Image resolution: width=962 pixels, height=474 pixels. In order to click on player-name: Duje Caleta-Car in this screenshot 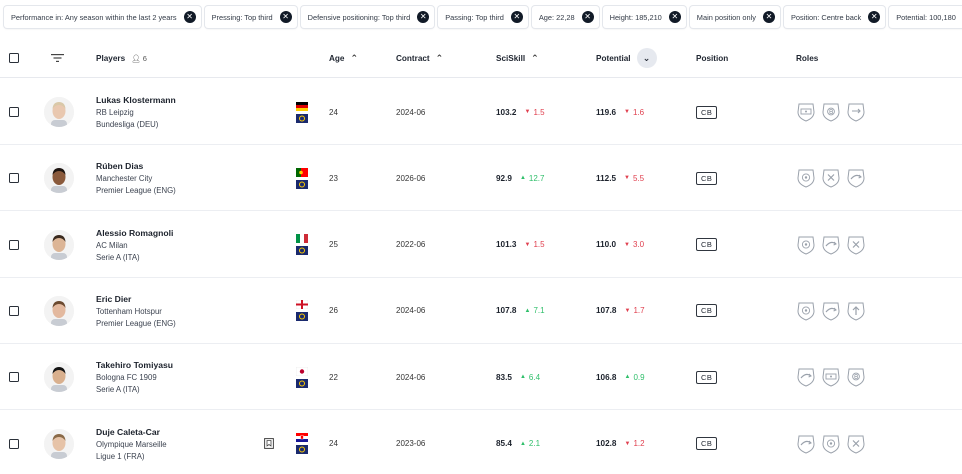, I will do `click(128, 431)`.